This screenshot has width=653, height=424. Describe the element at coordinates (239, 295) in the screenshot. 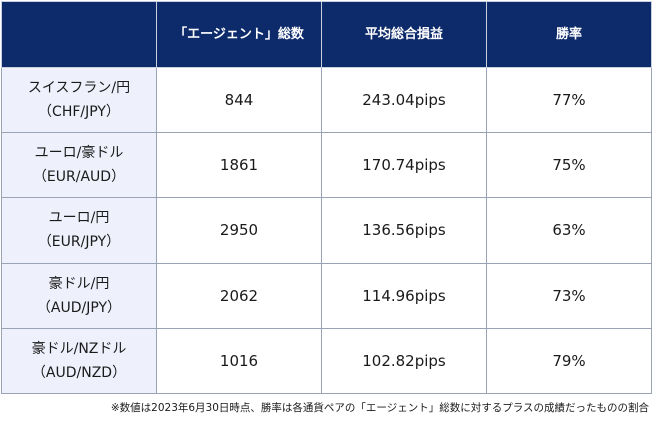

I see `agent-count-cell: 2062` at that location.